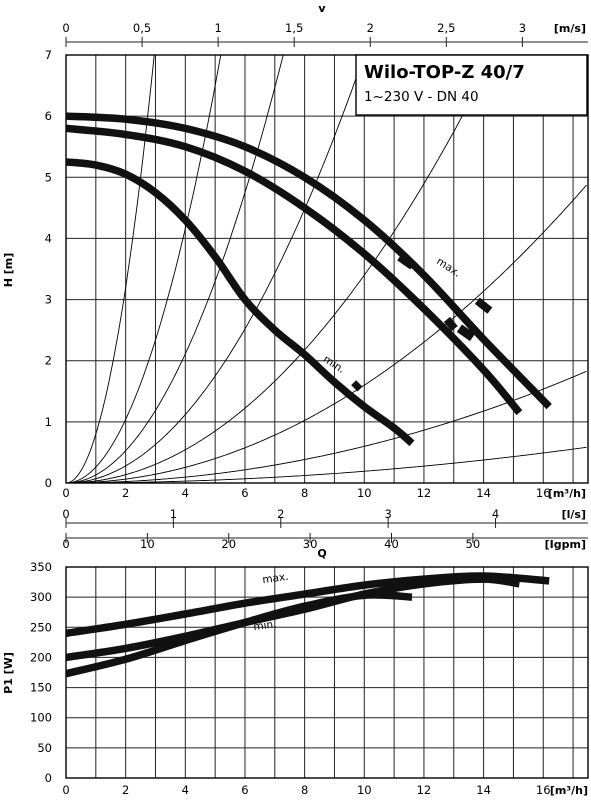 The height and width of the screenshot is (800, 591). Describe the element at coordinates (8, 673) in the screenshot. I see `power-axis-label: P1 [W]` at that location.